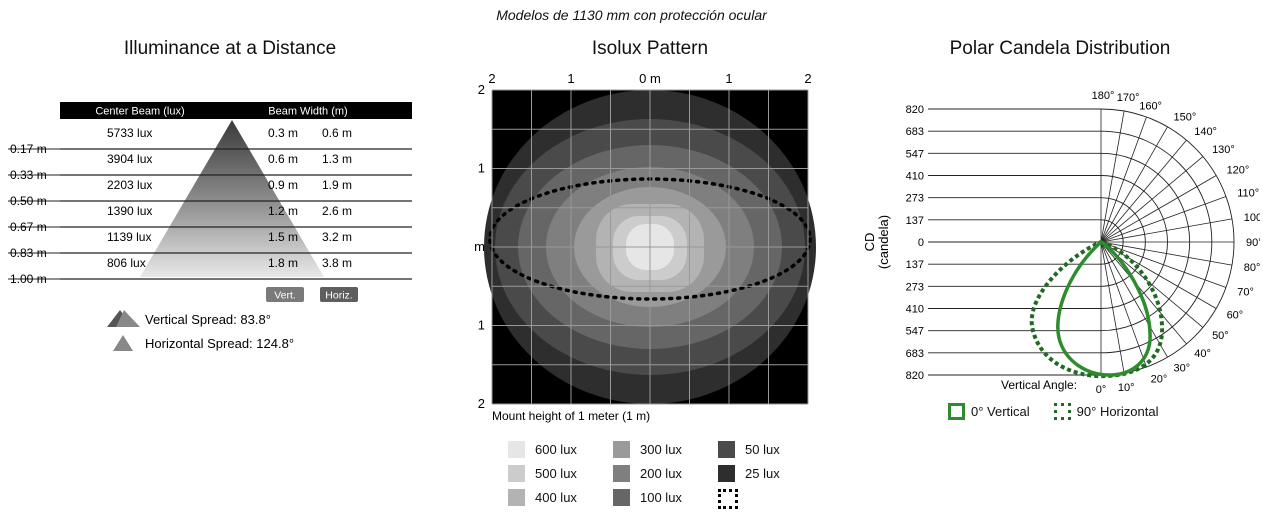  I want to click on isolux-legend-item: 100 lux, so click(647, 497).